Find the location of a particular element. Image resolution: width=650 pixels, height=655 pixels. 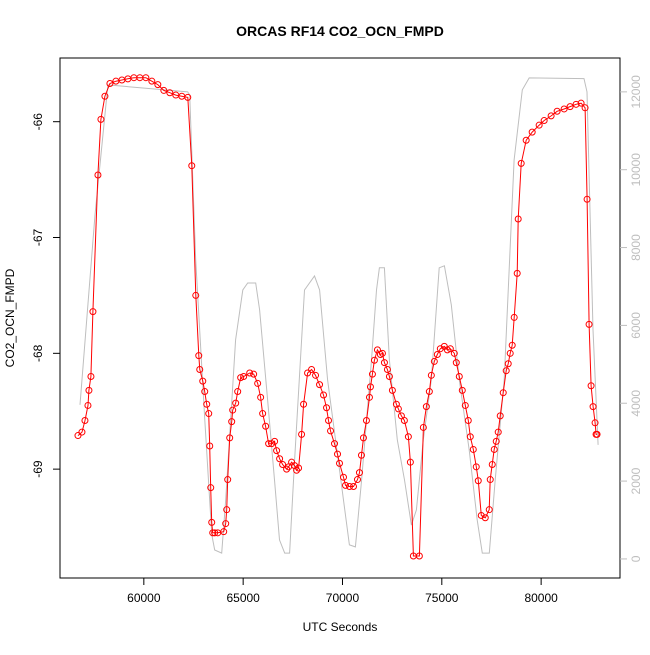

x-tick-label: 80000 is located at coordinates (541, 598).